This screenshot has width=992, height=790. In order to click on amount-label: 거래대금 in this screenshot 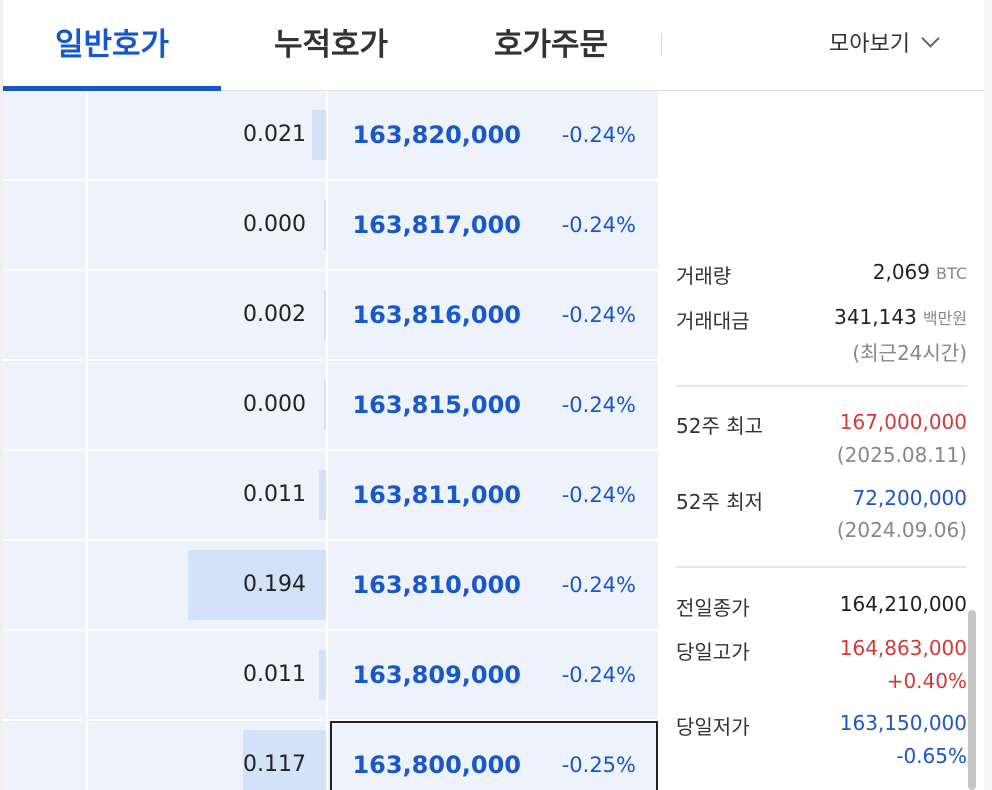, I will do `click(713, 321)`.